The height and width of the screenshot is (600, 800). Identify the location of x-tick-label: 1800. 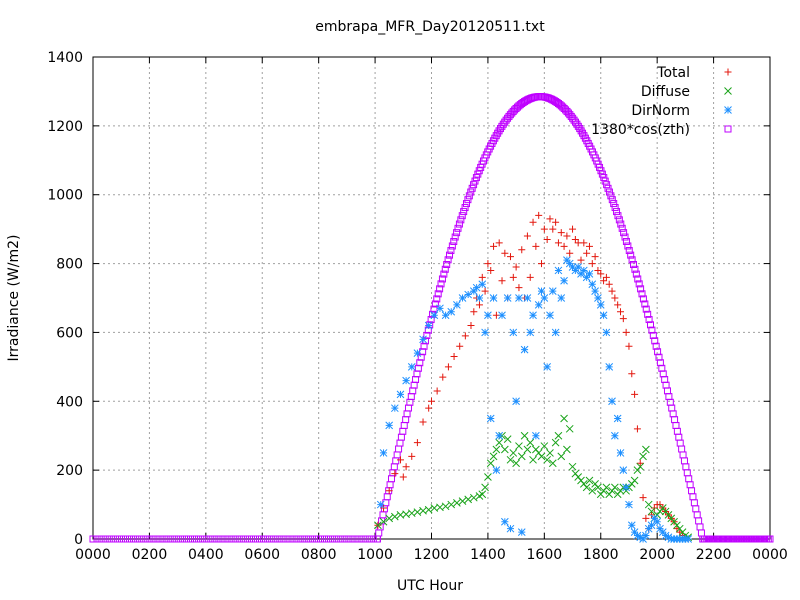
(601, 555).